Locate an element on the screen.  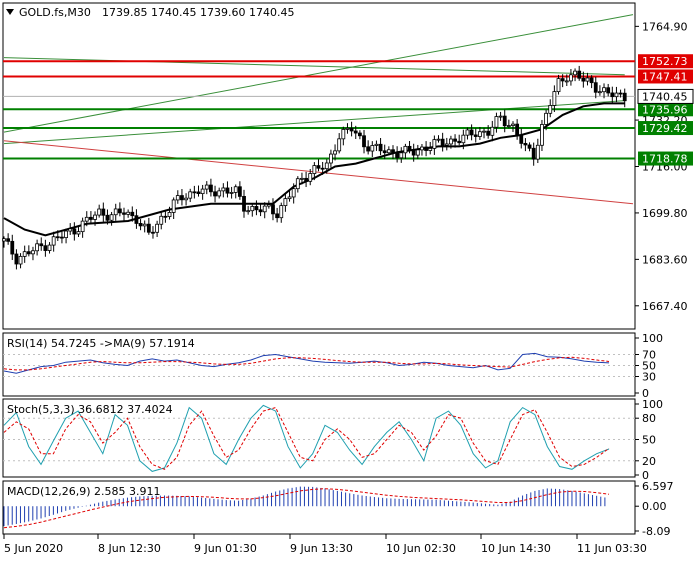
level-label: 1735.96 is located at coordinates (665, 109).